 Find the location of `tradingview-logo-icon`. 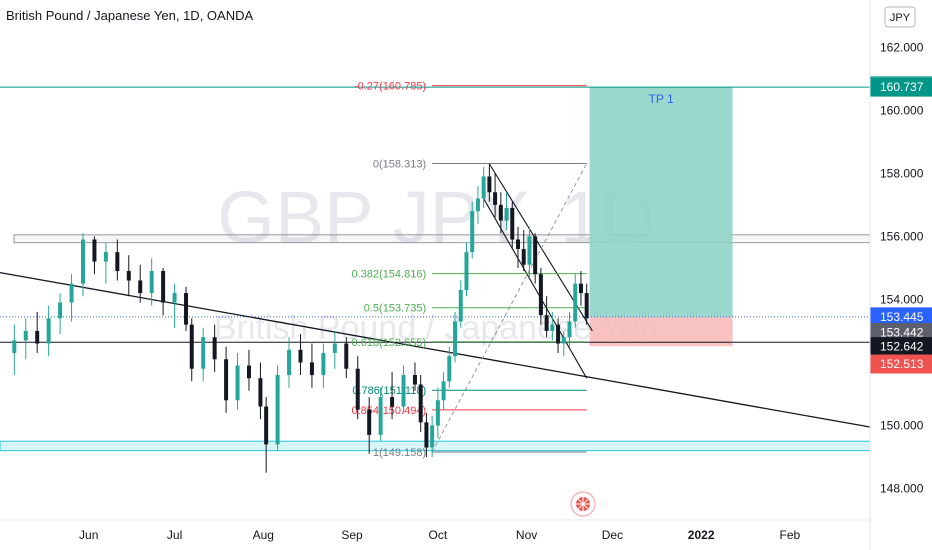

tradingview-logo-icon is located at coordinates (583, 504).